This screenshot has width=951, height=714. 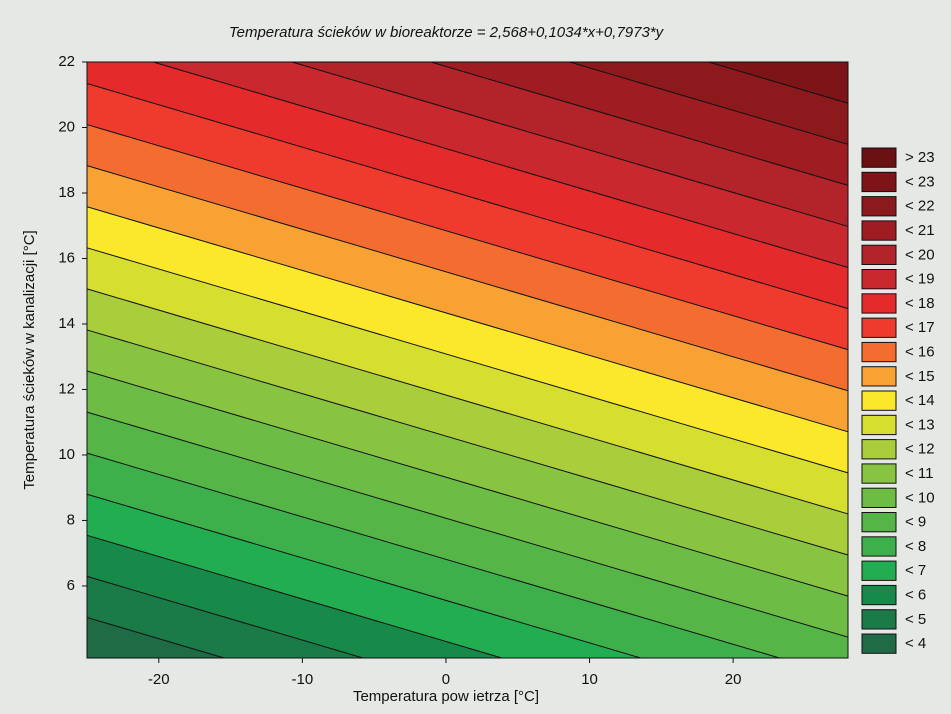 What do you see at coordinates (159, 679) in the screenshot?
I see `x-tick-label: -20` at bounding box center [159, 679].